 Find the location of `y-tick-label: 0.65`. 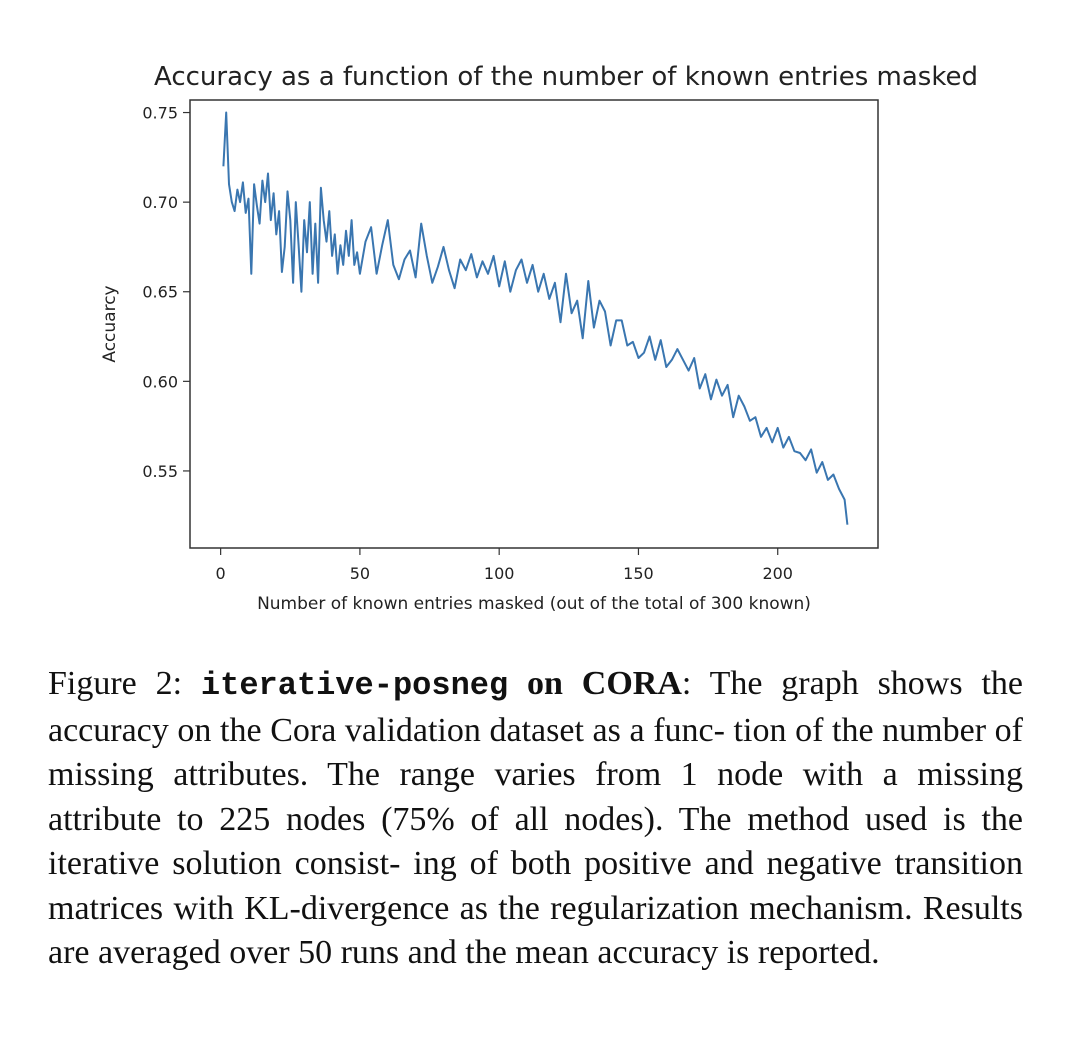

y-tick-label: 0.65 is located at coordinates (160, 292).